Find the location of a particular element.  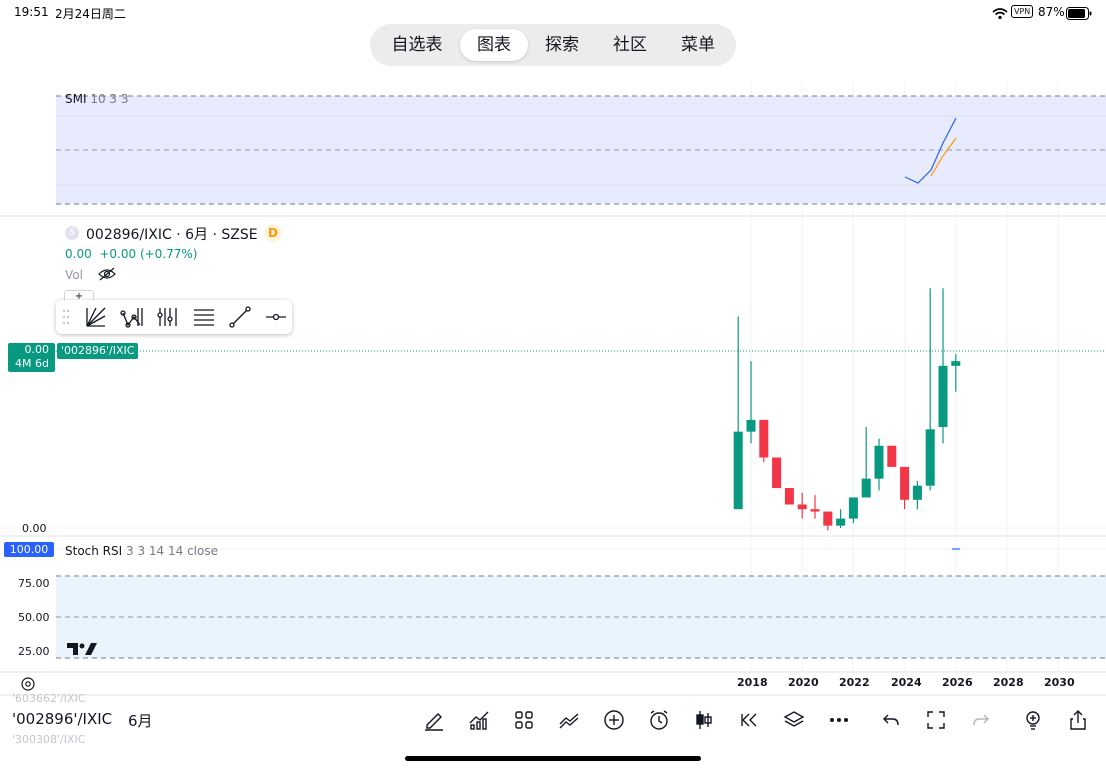

share-icon is located at coordinates (1078, 720).